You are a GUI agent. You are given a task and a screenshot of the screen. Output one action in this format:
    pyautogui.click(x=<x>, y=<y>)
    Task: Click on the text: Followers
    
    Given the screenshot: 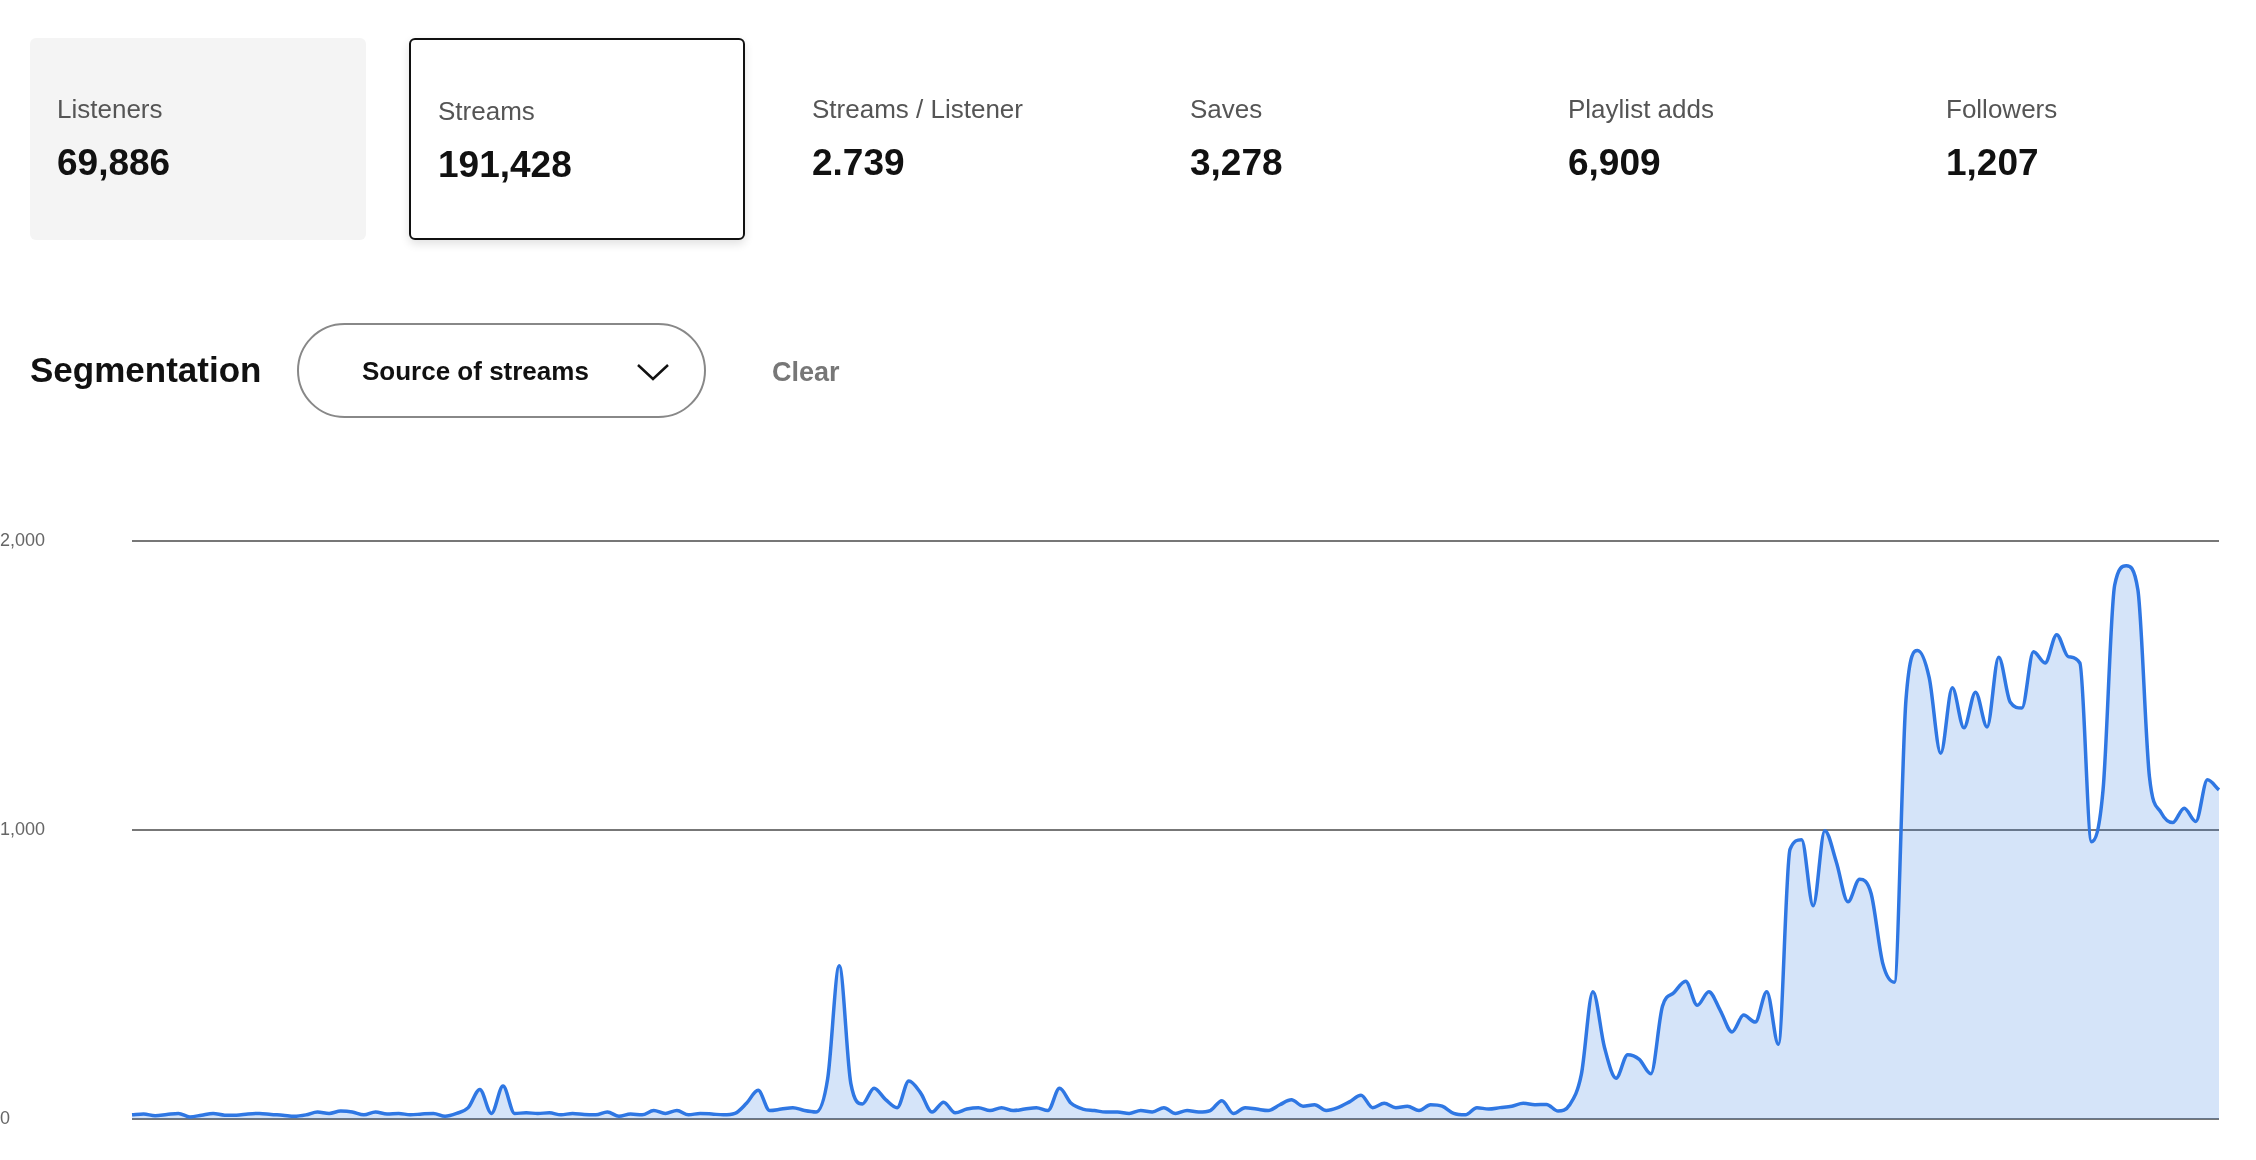 What is the action you would take?
    pyautogui.click(x=2002, y=109)
    